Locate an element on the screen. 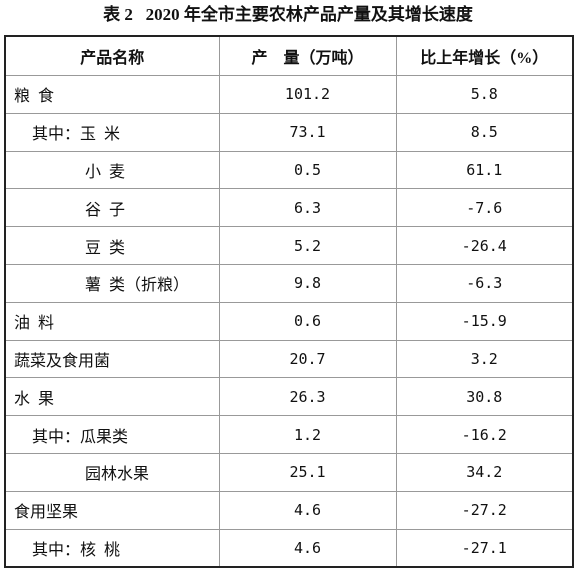 This screenshot has height=573, width=576. value-cell: 30.8 is located at coordinates (484, 397).